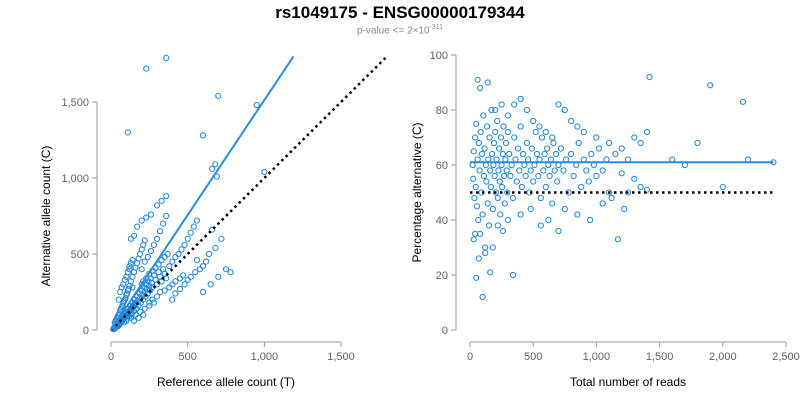 The width and height of the screenshot is (800, 400). I want to click on x-tick-label: 1,500, so click(660, 357).